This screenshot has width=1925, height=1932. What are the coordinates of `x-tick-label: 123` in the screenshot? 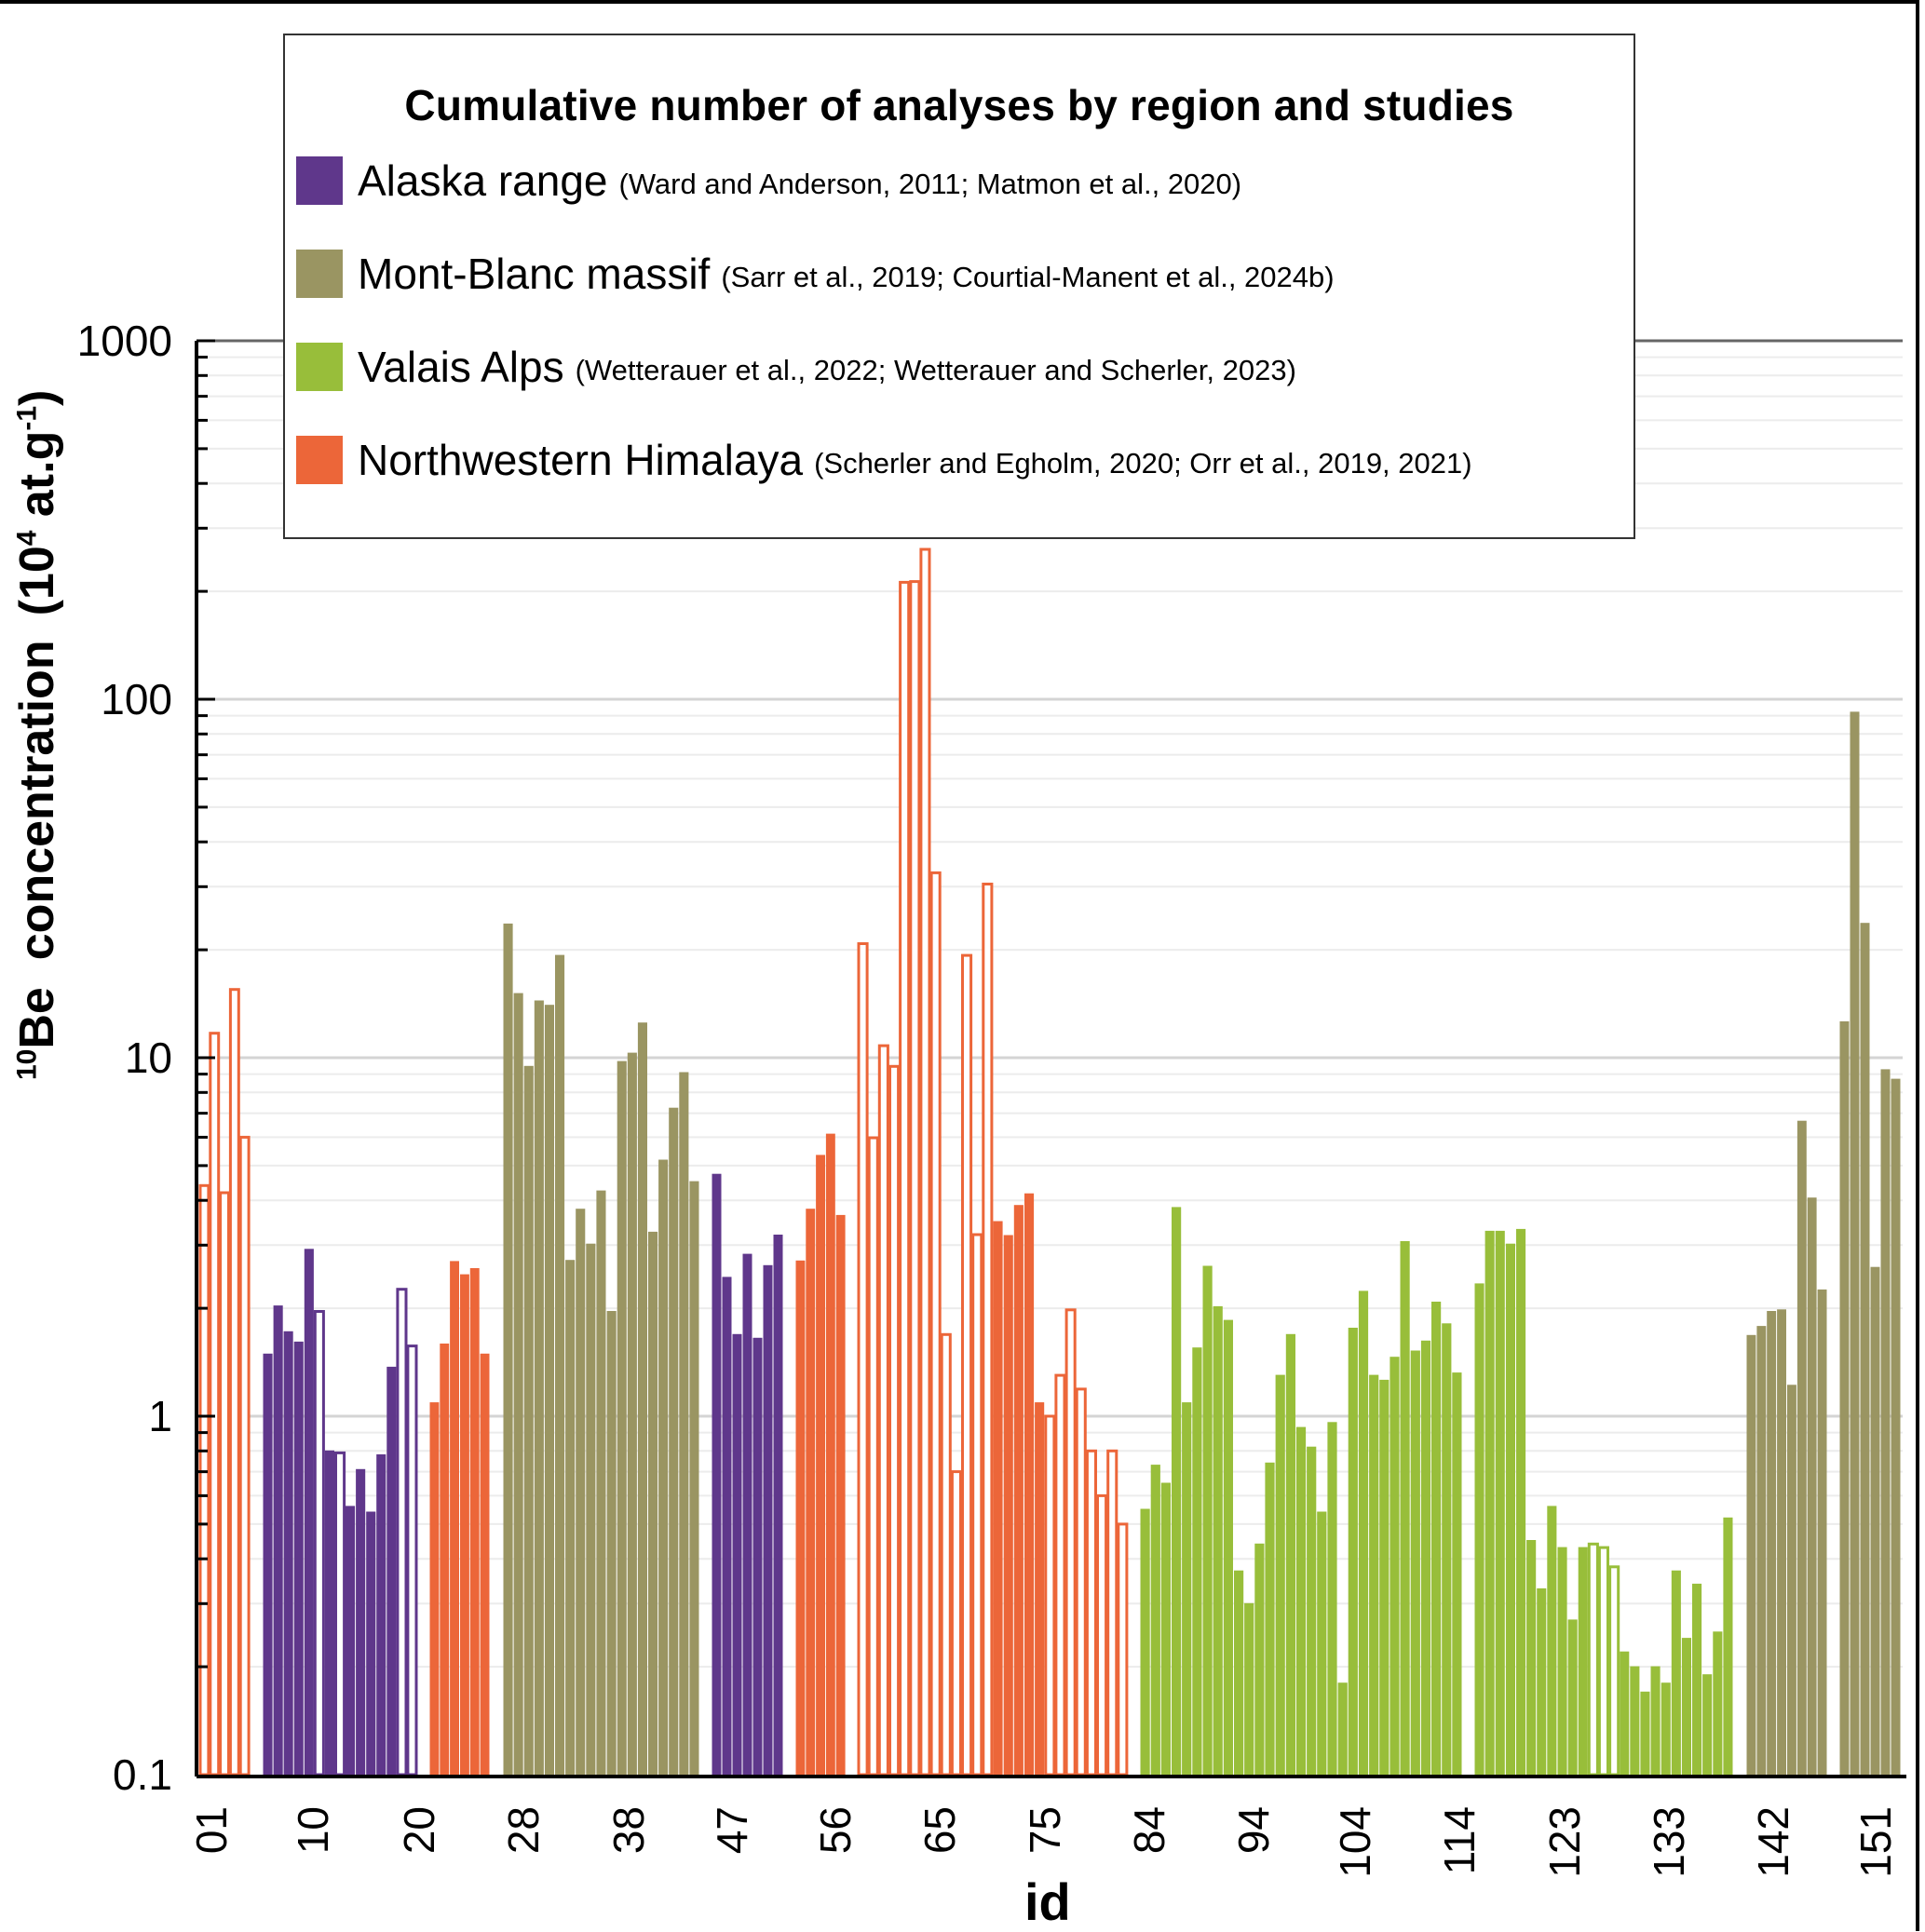 It's located at (1564, 1842).